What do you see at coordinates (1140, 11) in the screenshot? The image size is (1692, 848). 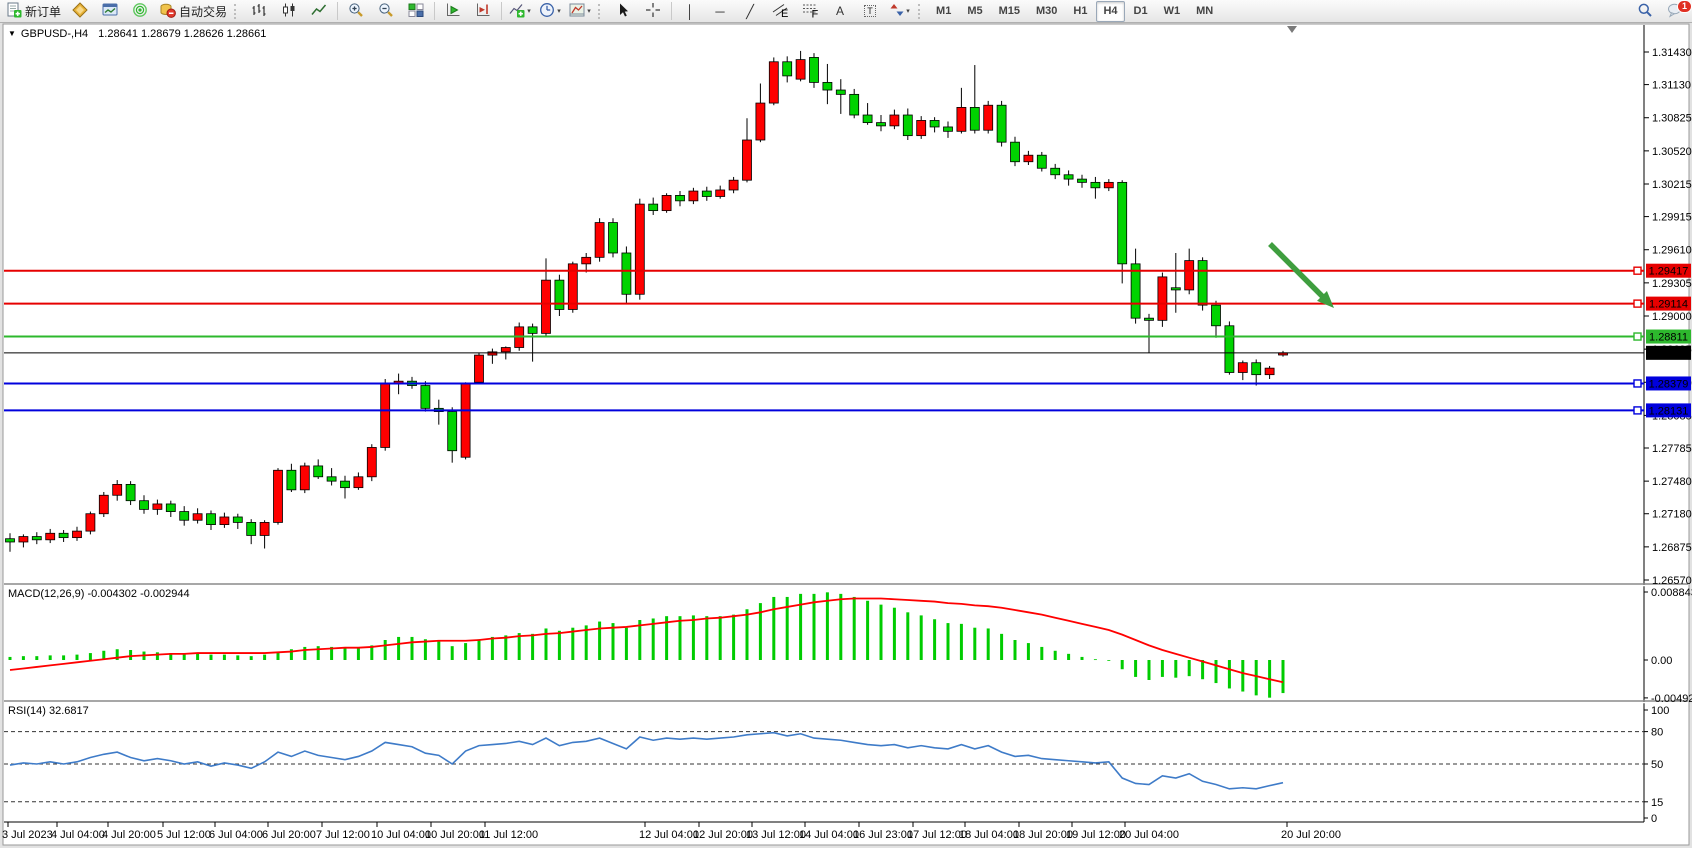 I see `timeframe-button-d1: D1` at bounding box center [1140, 11].